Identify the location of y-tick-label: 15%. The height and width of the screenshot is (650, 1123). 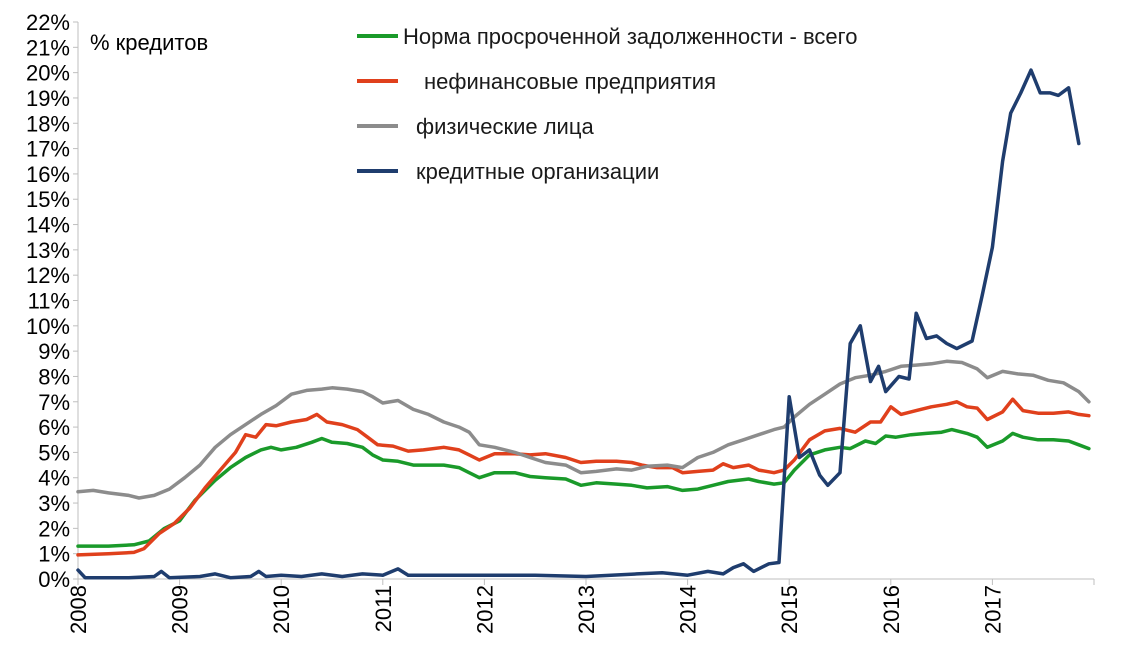
(48, 199).